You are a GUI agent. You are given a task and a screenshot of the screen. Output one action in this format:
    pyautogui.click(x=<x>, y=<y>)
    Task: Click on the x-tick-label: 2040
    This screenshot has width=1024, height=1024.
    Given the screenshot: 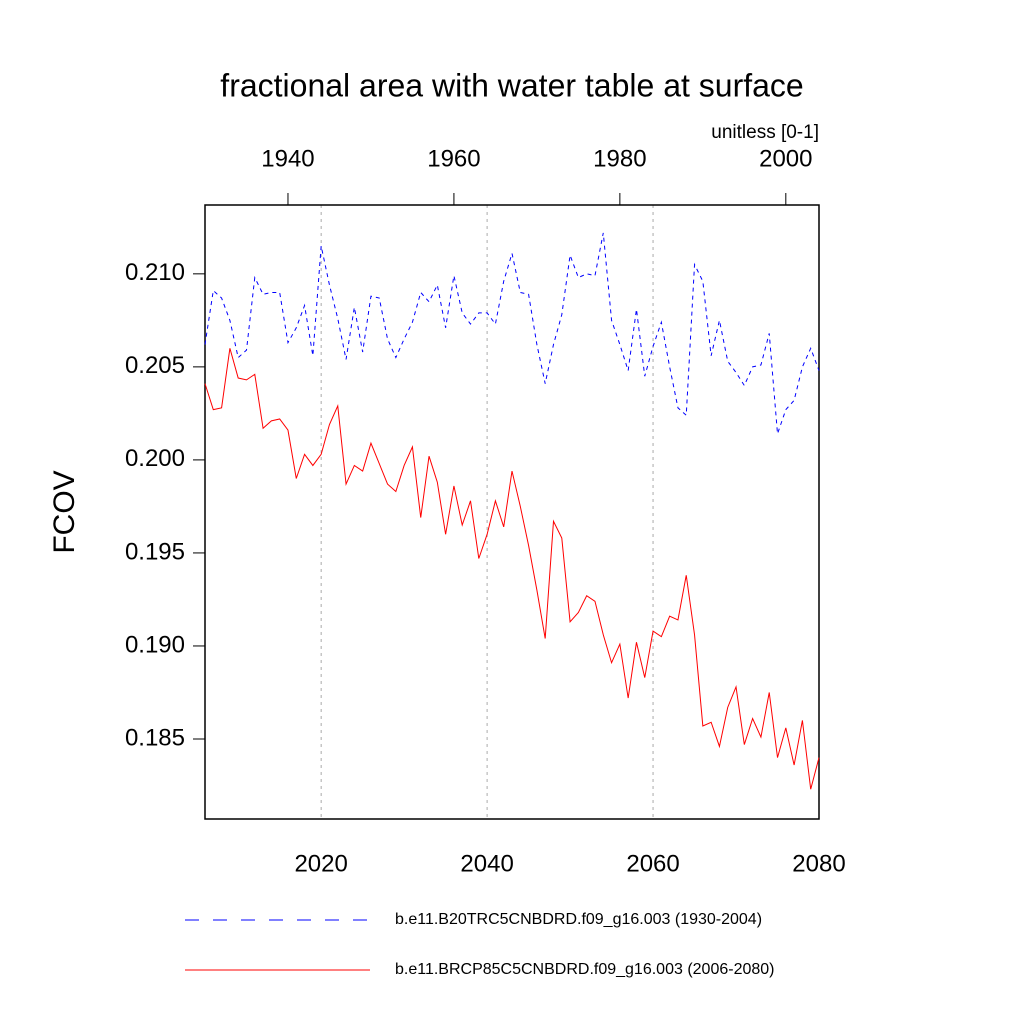 What is the action you would take?
    pyautogui.click(x=486, y=863)
    